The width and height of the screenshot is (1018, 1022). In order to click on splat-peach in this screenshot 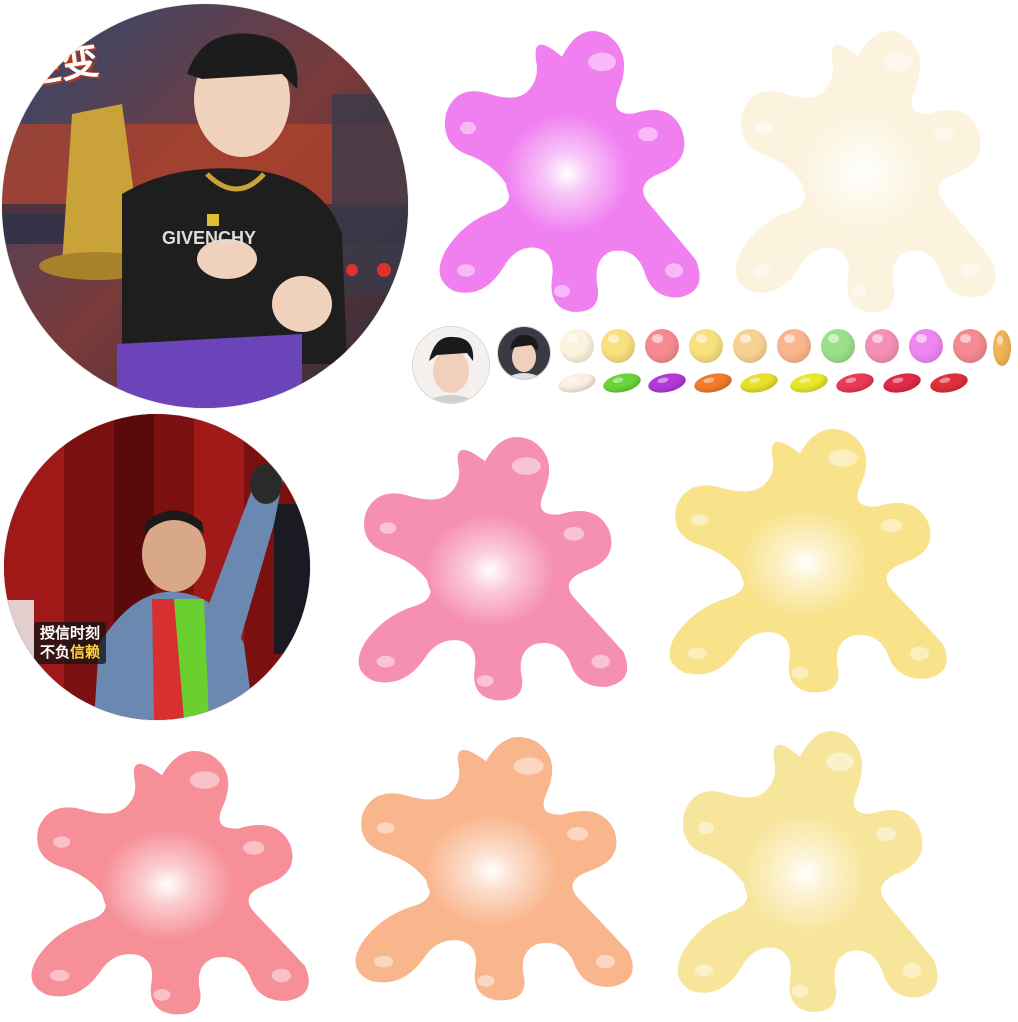, I will do `click(486, 858)`.